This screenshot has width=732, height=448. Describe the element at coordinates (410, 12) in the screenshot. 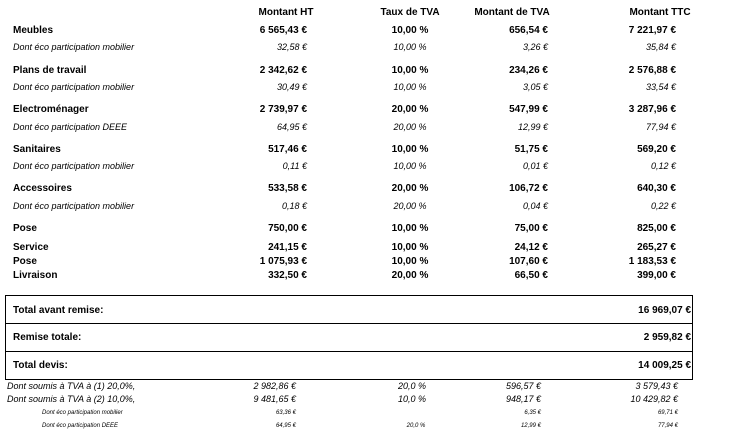

I see `header-taux-tva: Taux de TVA` at that location.